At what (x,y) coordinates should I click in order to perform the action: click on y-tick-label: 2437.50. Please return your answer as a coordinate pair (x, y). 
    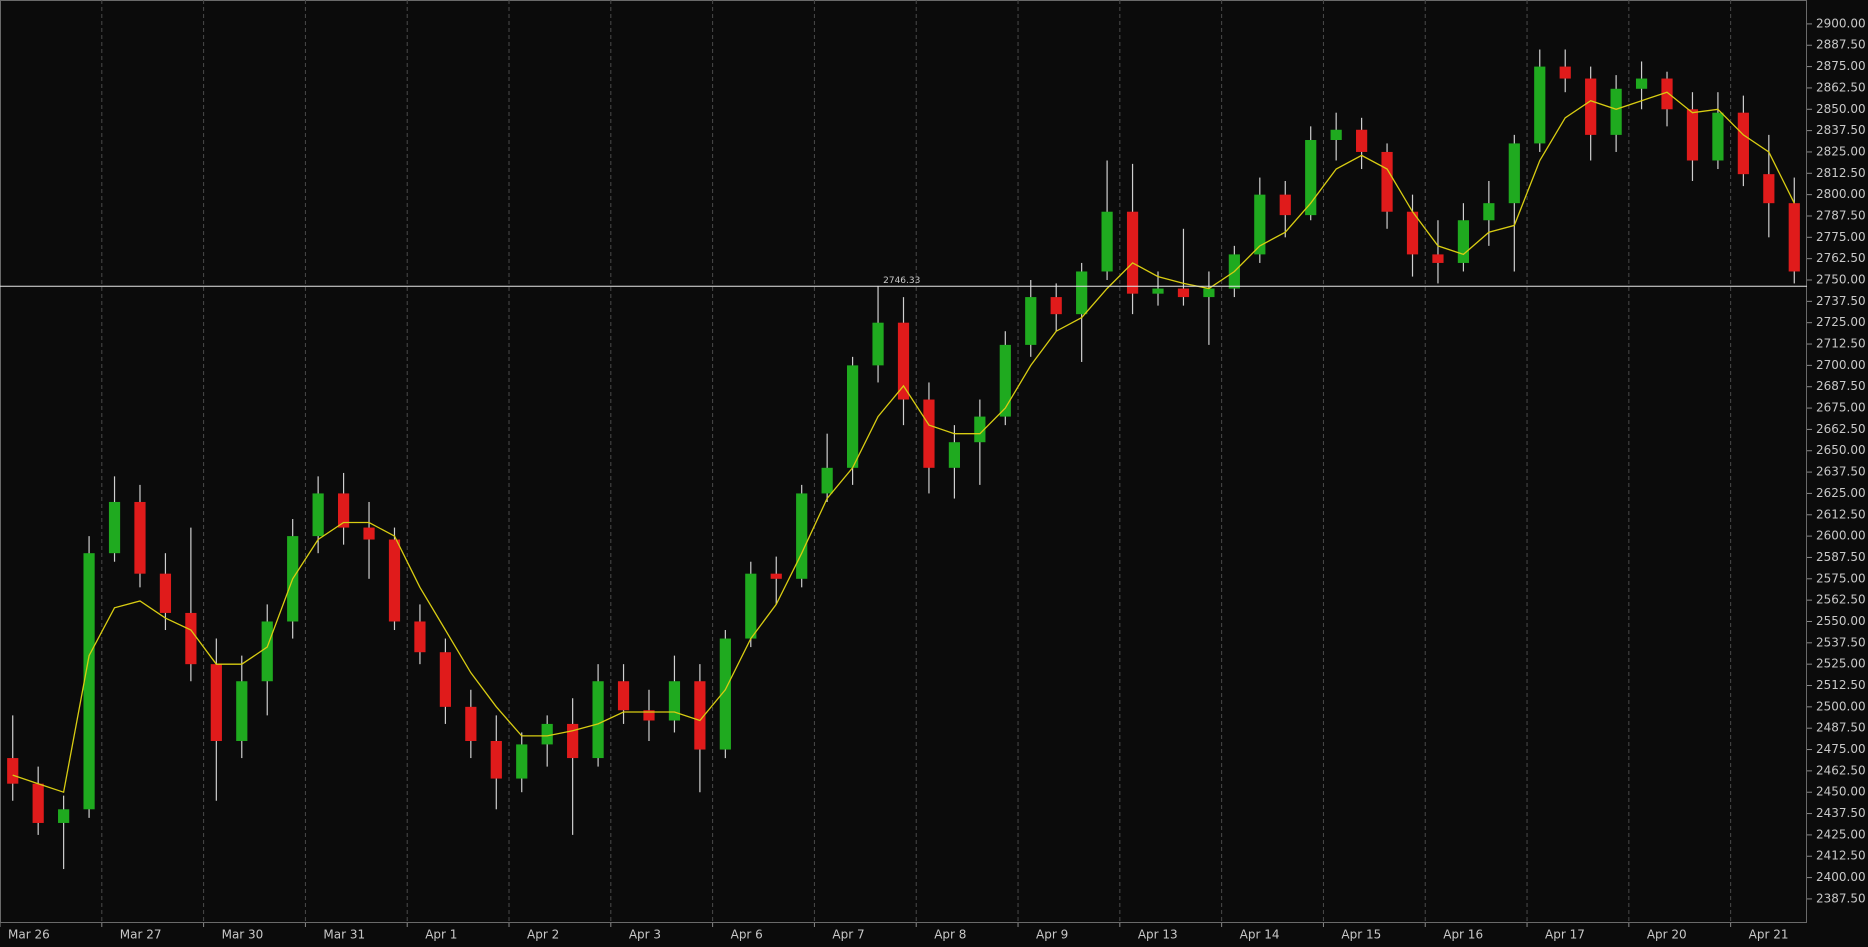
    Looking at the image, I should click on (1841, 813).